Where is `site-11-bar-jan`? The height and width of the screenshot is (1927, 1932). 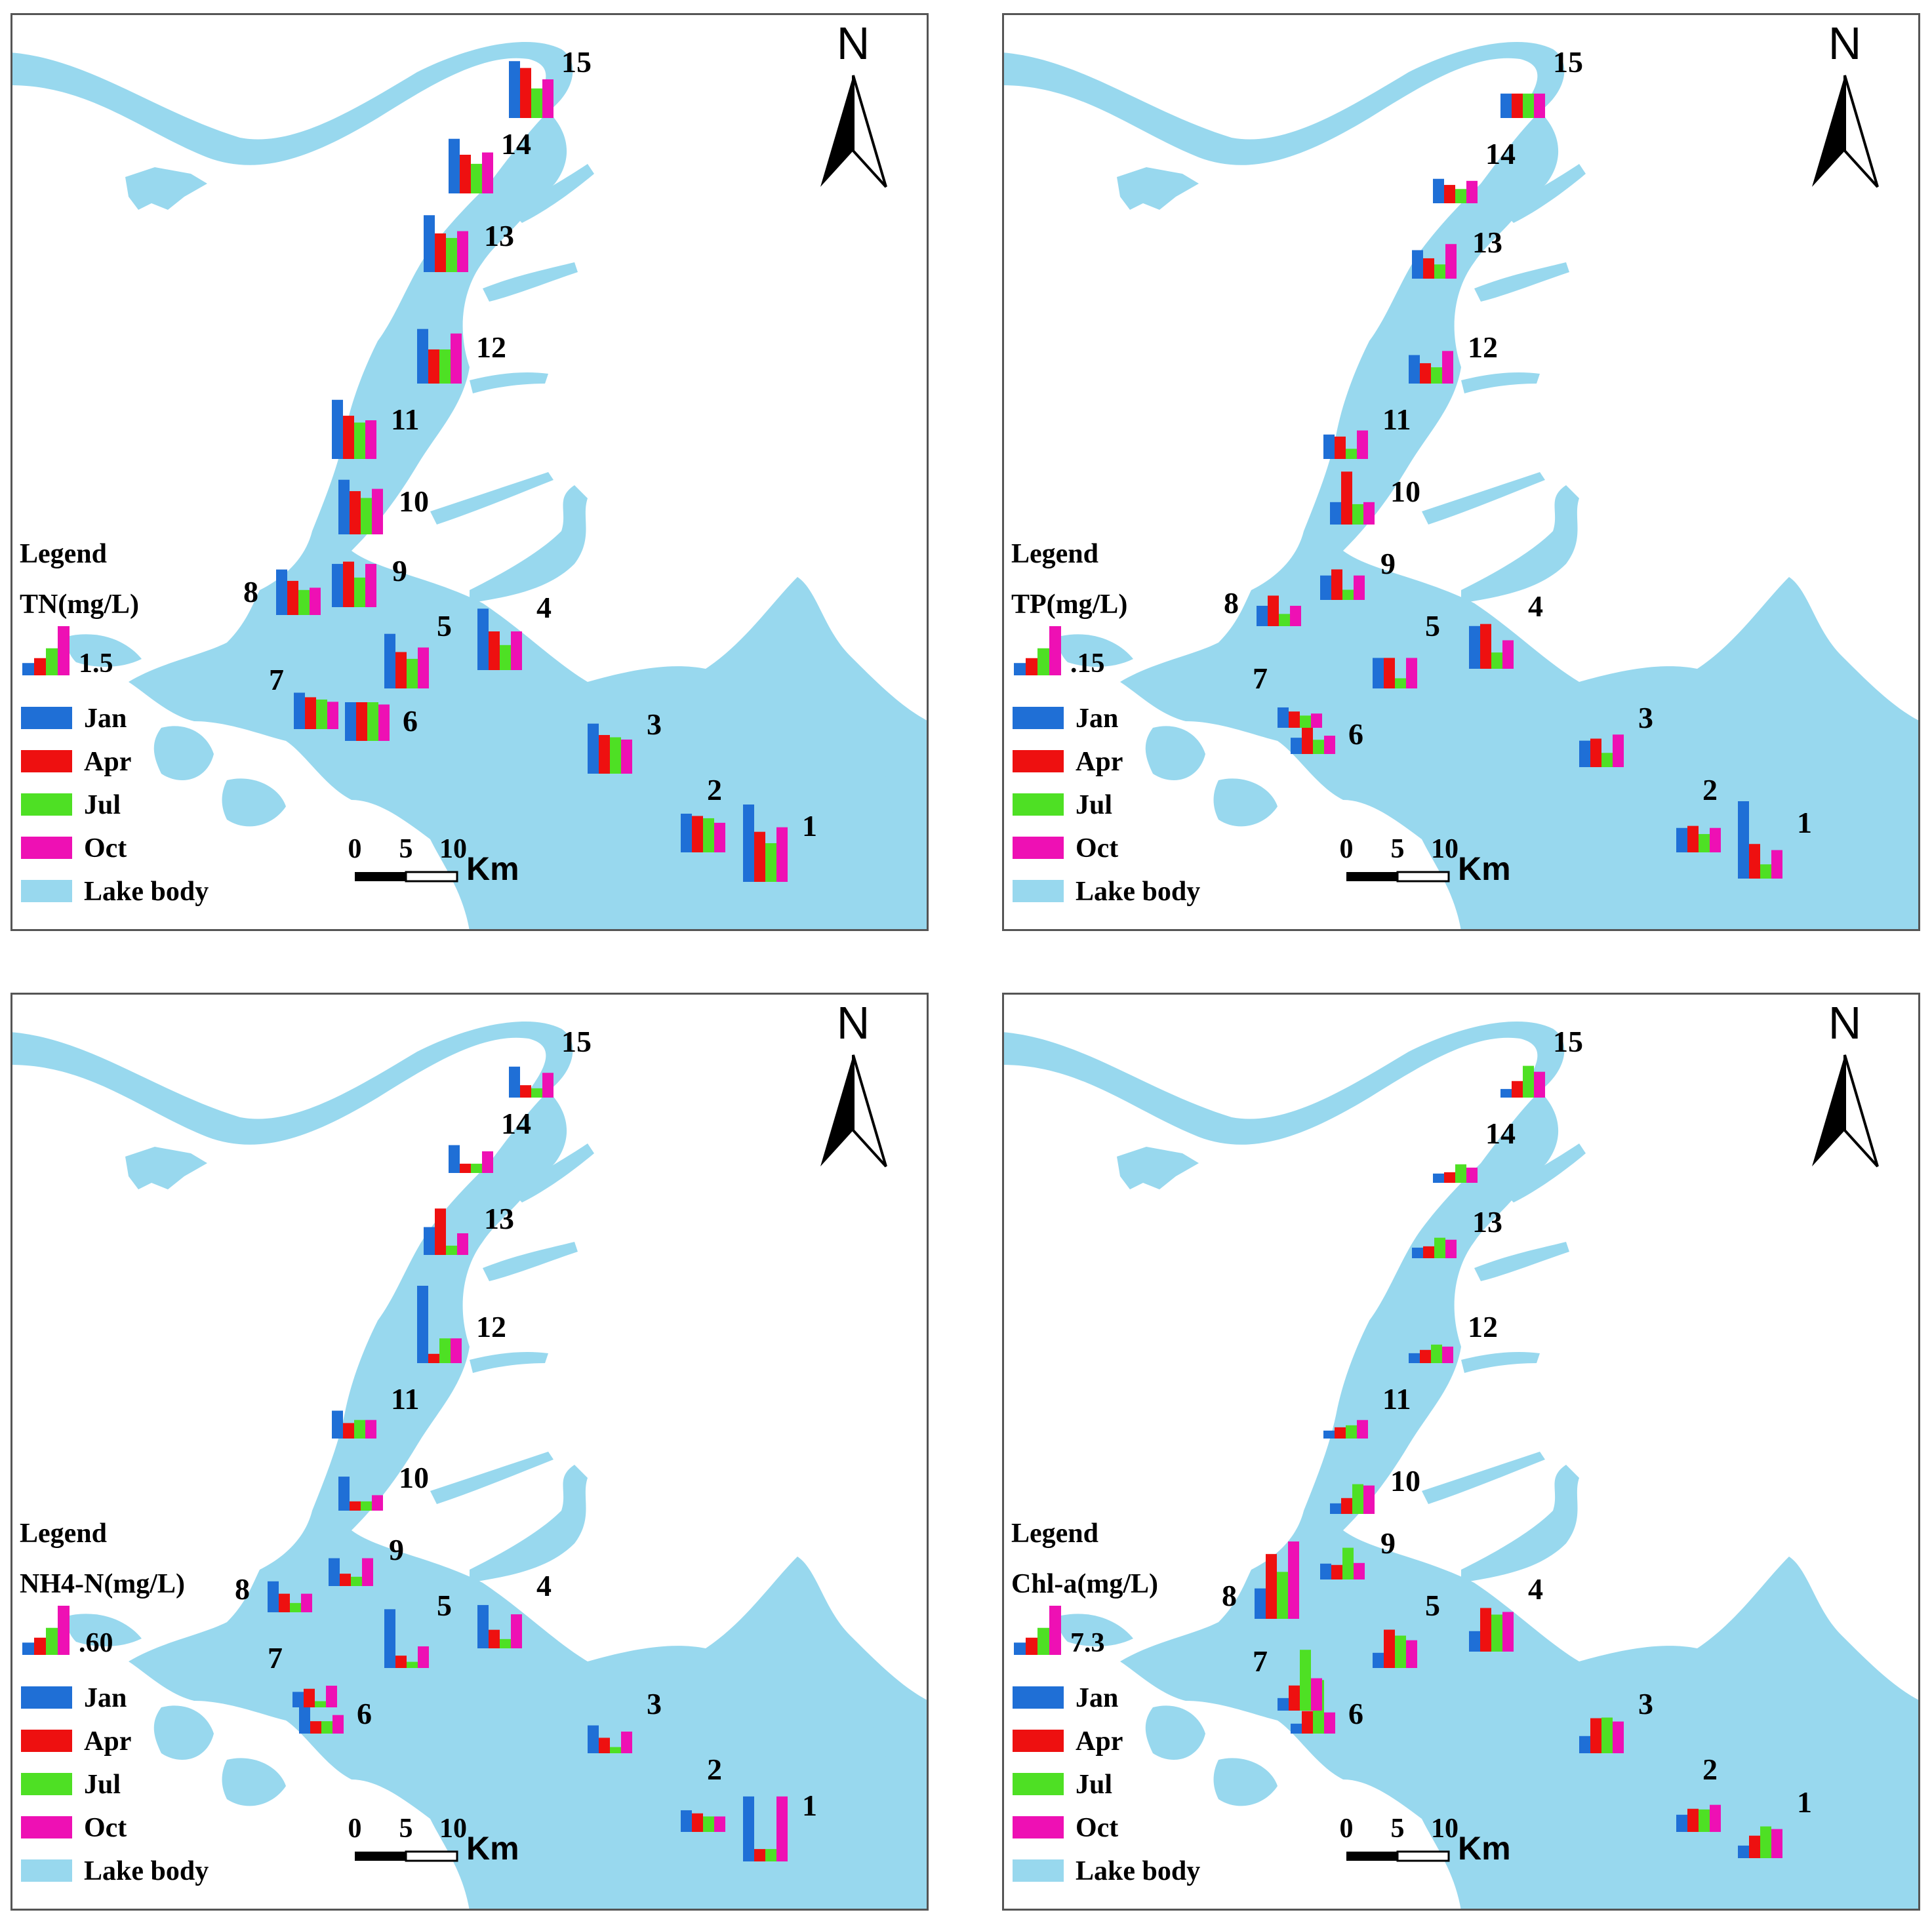
site-11-bar-jan is located at coordinates (337, 1424).